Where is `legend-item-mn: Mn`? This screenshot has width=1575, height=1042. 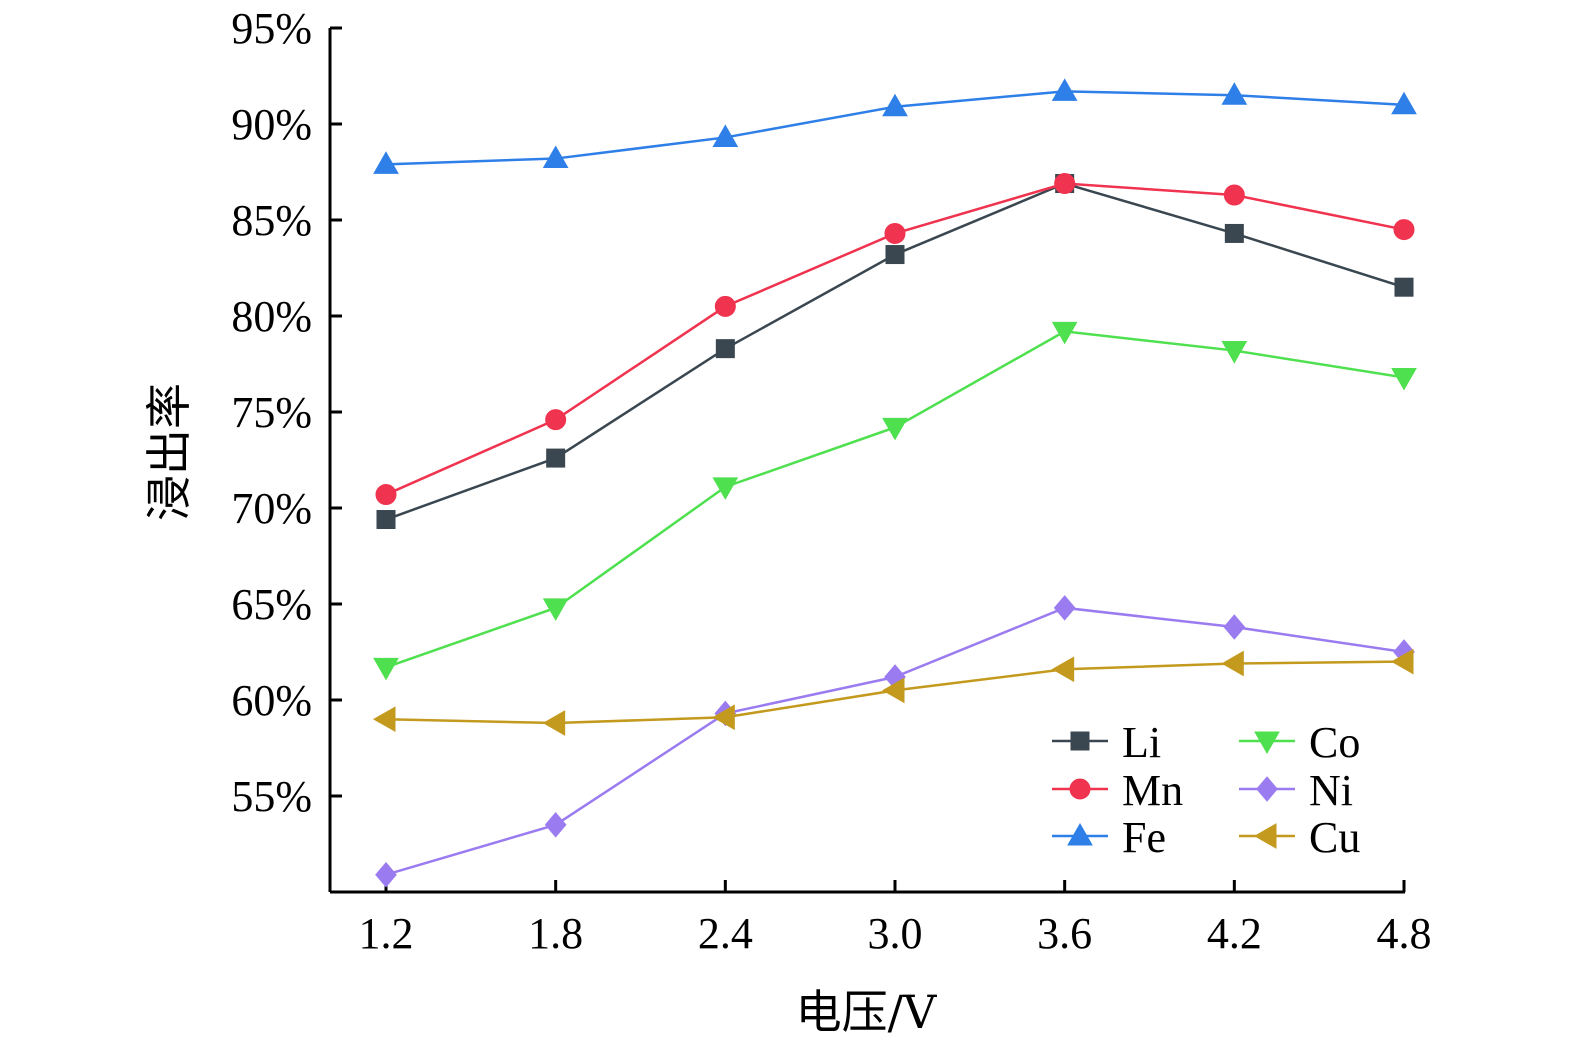 legend-item-mn: Mn is located at coordinates (1117, 790).